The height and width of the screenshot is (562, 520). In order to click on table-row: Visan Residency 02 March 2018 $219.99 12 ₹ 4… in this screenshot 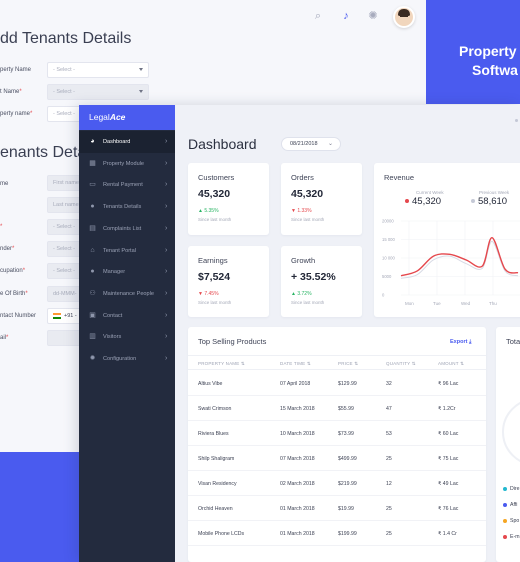, I will do `click(337, 483)`.